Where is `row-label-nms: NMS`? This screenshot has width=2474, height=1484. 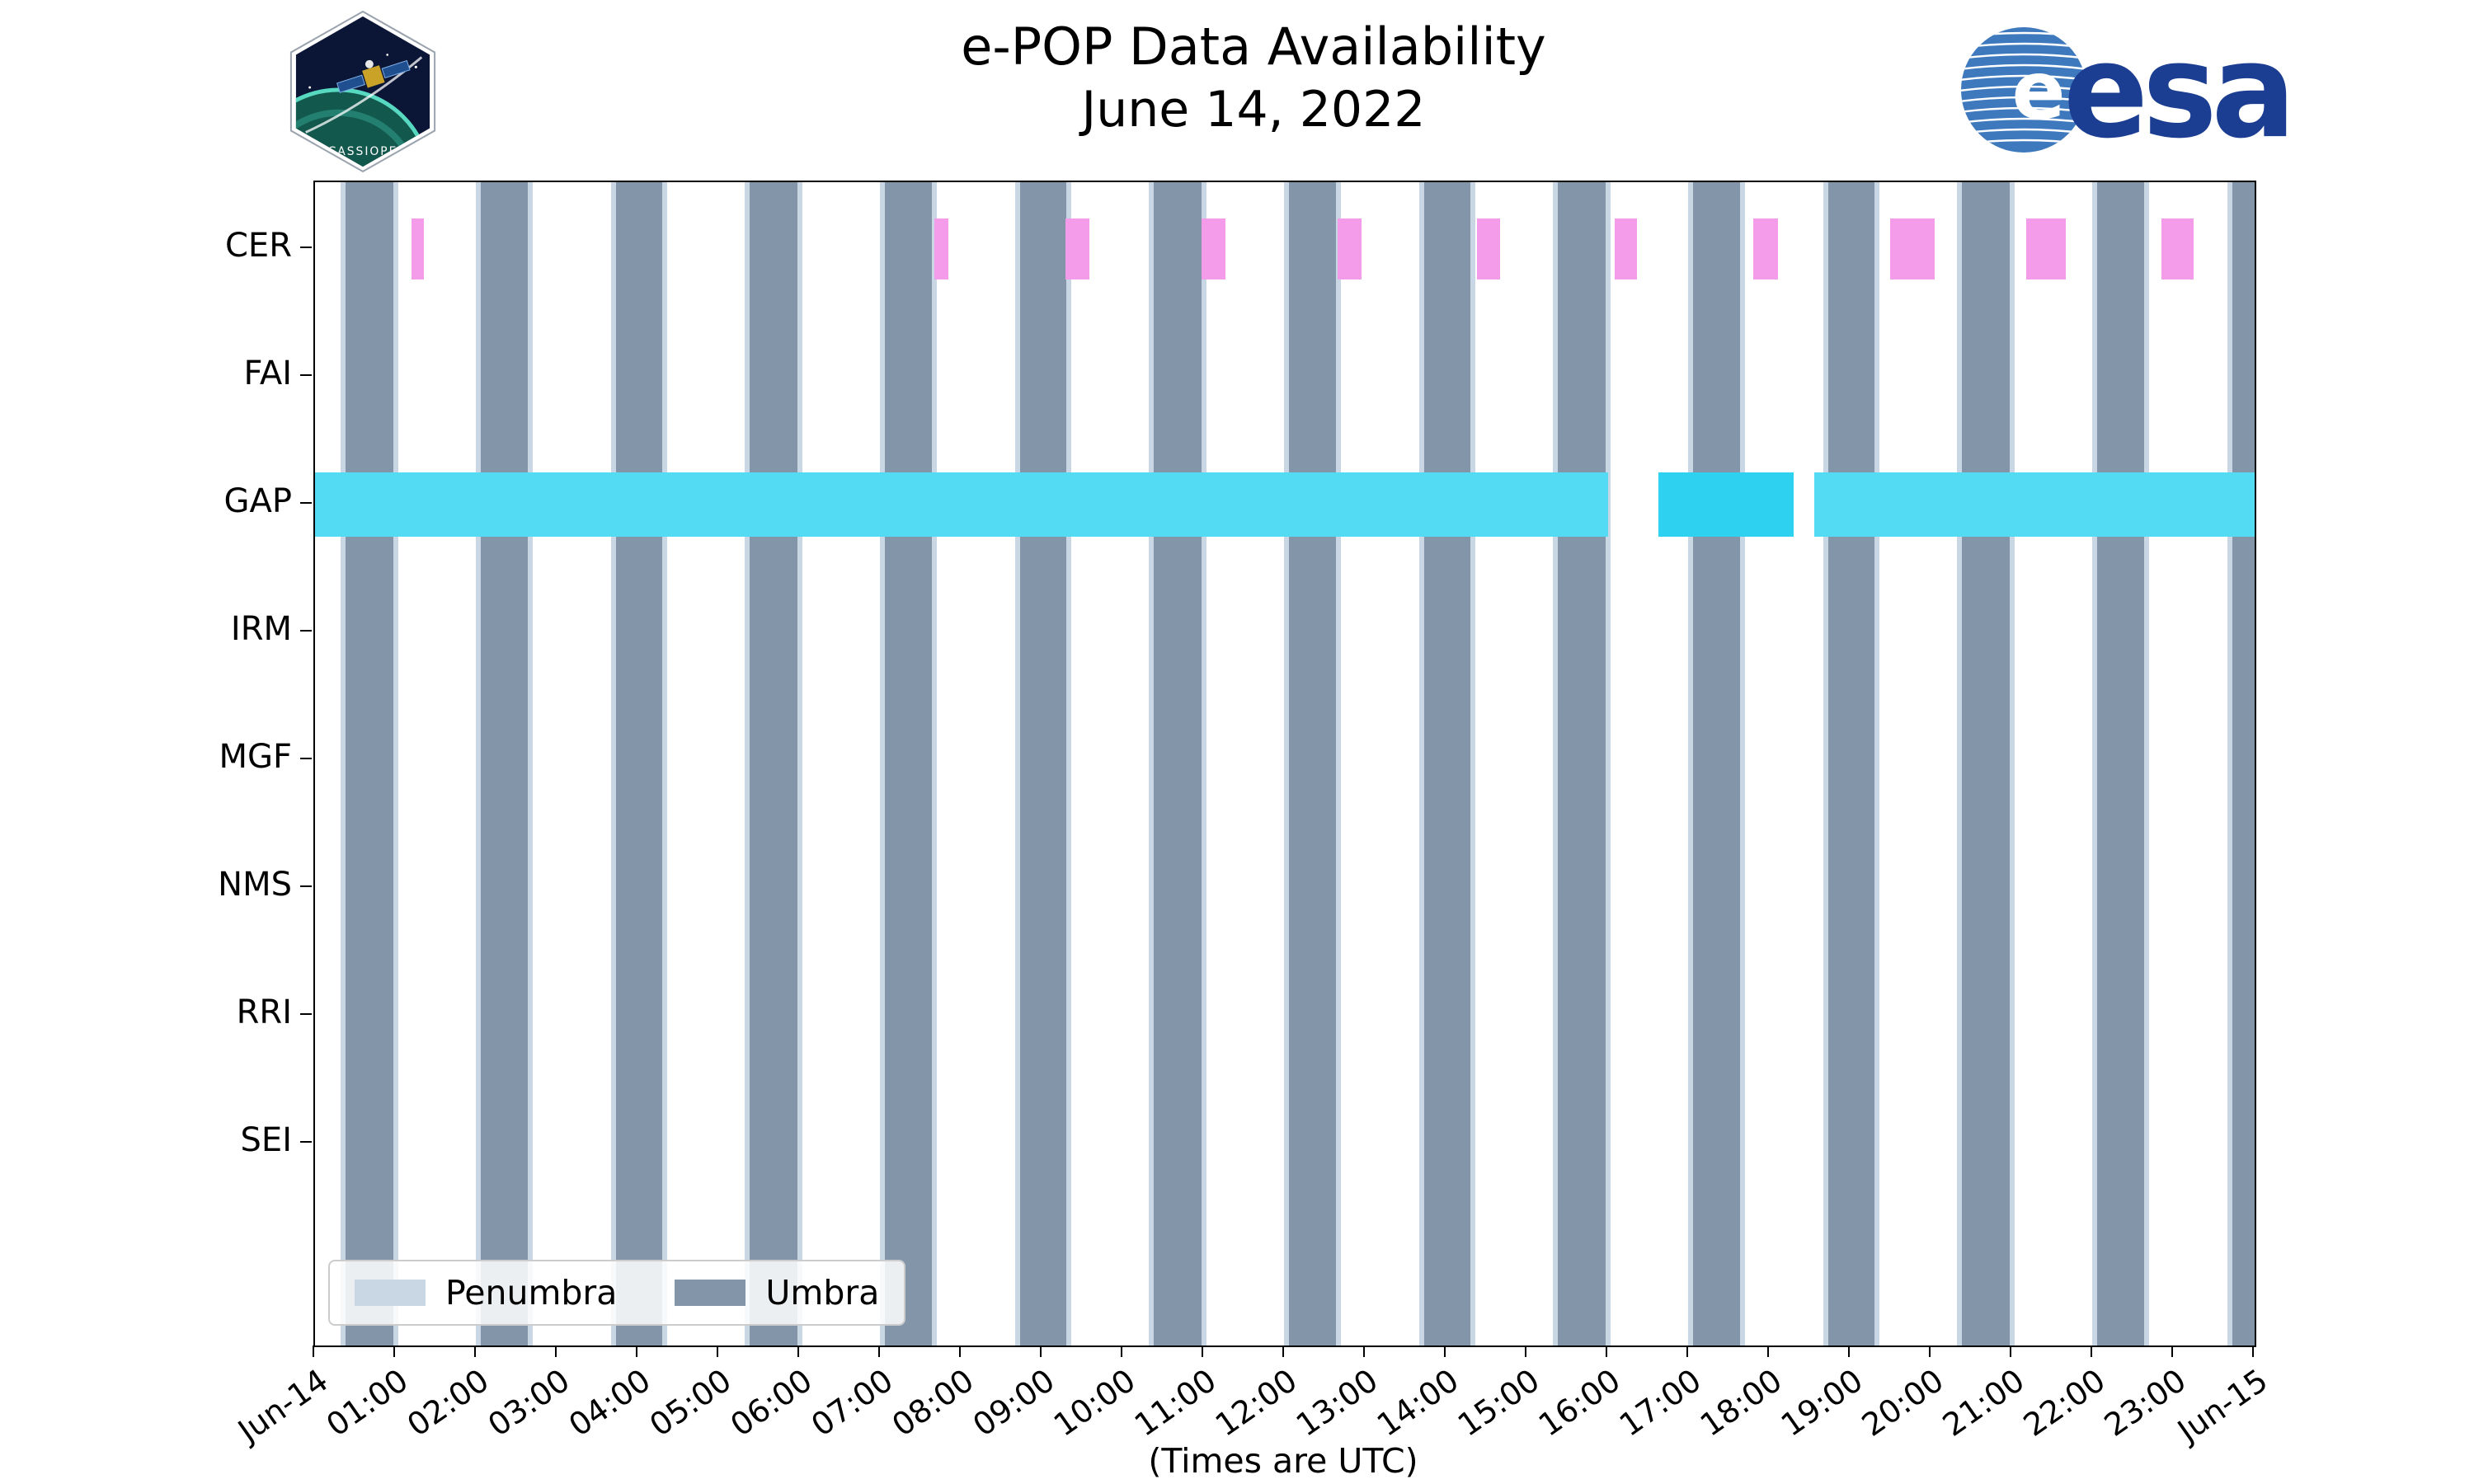
row-label-nms: NMS is located at coordinates (255, 885).